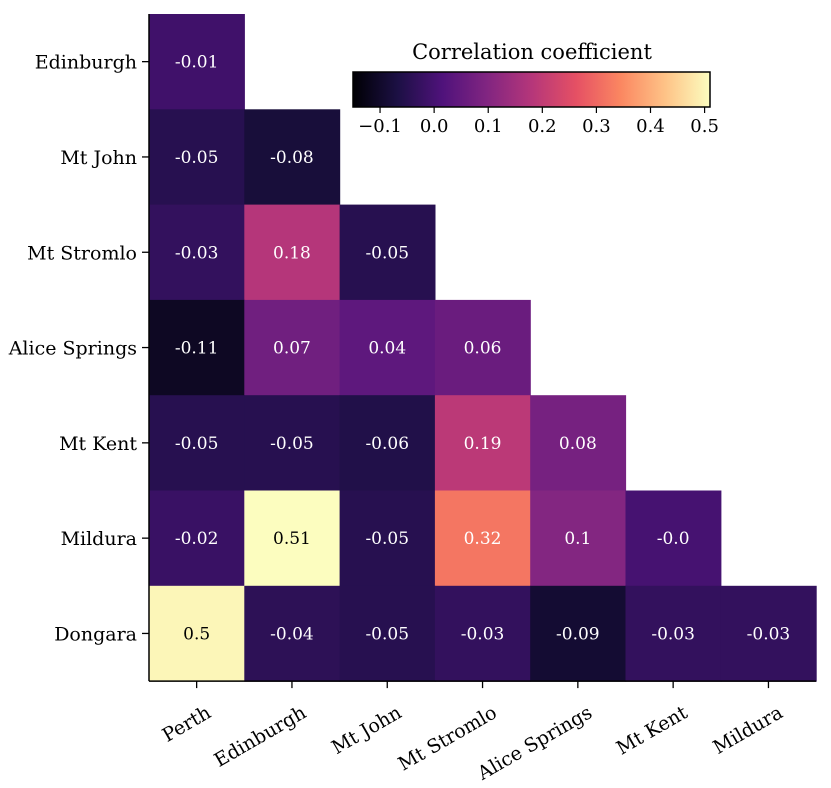  Describe the element at coordinates (82, 253) in the screenshot. I see `y-tick-label: Mt Stromlo` at that location.